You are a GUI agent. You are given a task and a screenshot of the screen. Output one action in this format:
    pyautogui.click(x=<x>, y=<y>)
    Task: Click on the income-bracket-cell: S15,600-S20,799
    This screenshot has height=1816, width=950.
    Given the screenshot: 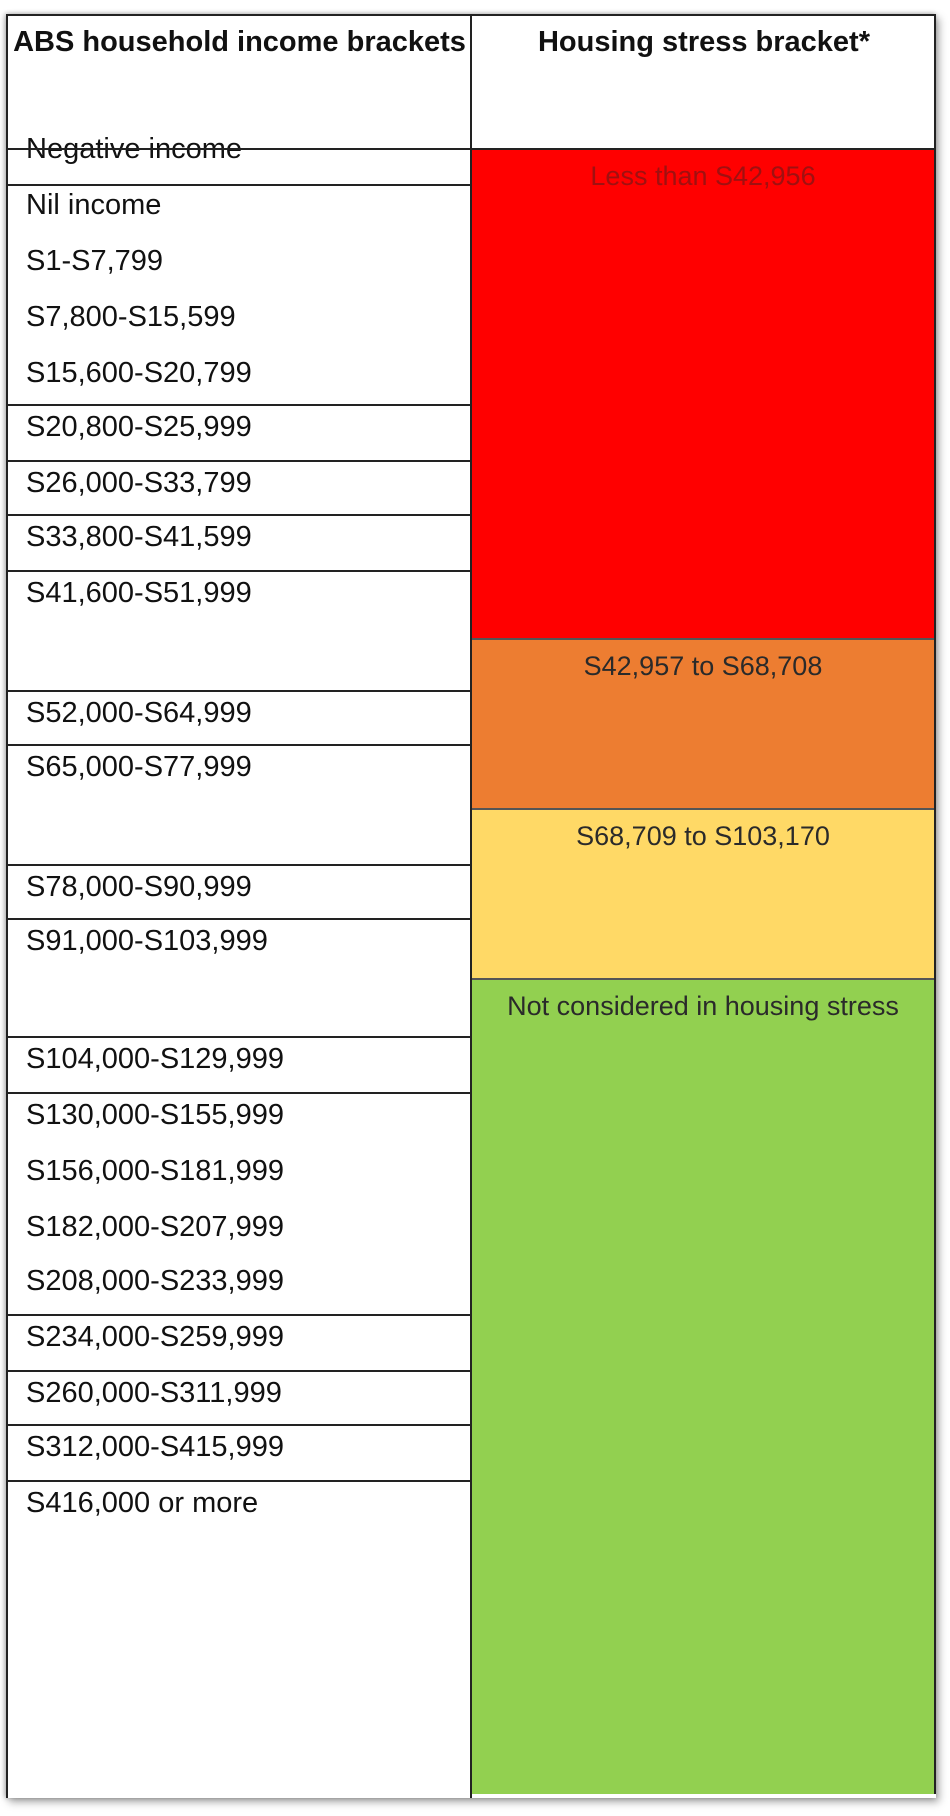 What is the action you would take?
    pyautogui.click(x=139, y=373)
    